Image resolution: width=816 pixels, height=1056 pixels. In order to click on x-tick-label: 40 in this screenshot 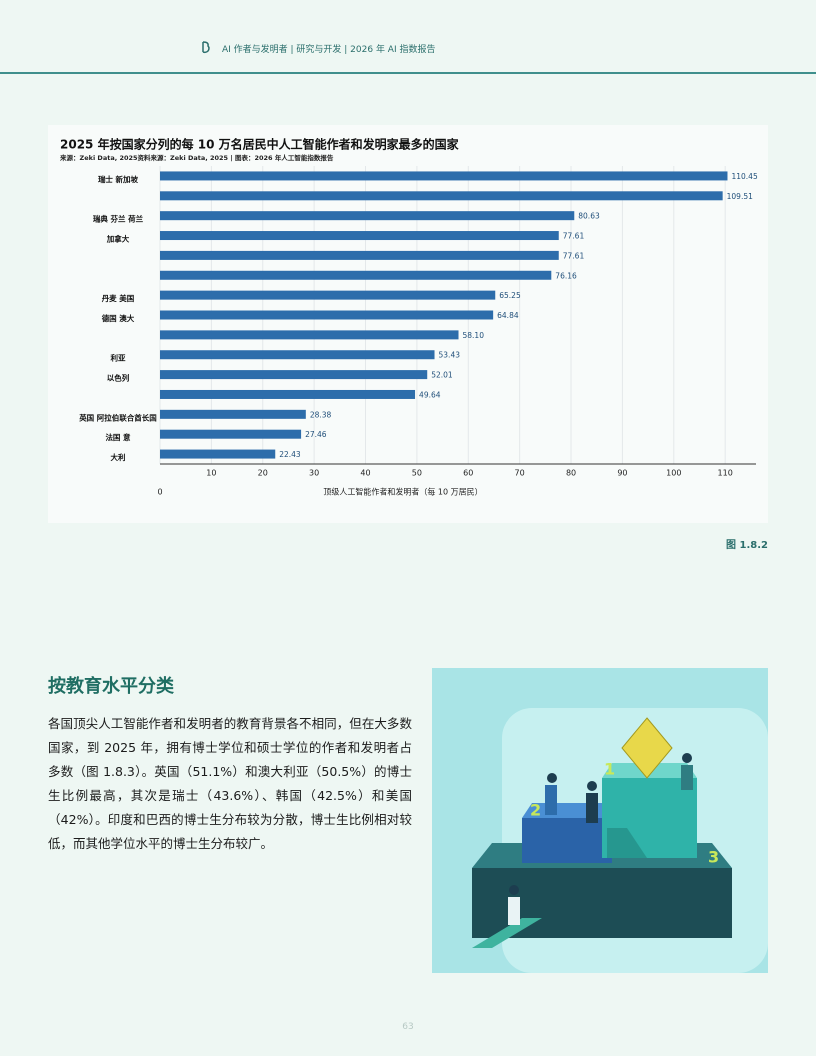, I will do `click(365, 473)`.